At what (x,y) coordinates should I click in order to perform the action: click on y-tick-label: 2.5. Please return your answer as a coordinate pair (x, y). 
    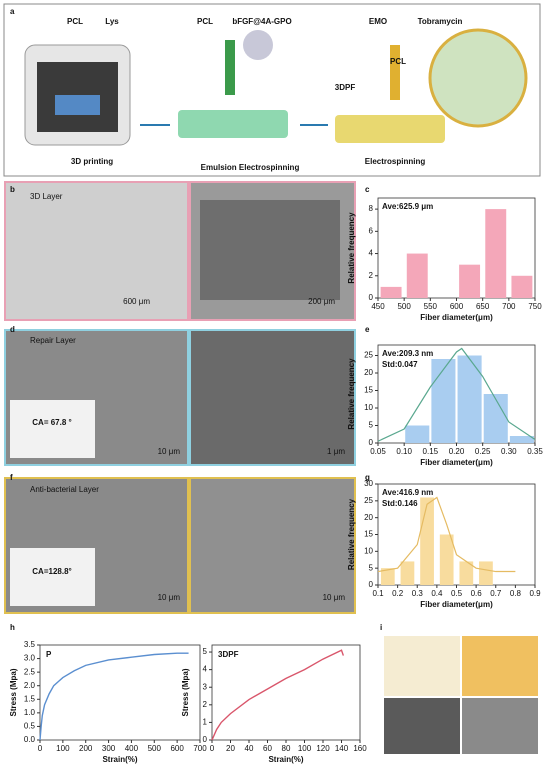
    Looking at the image, I should click on (30, 671).